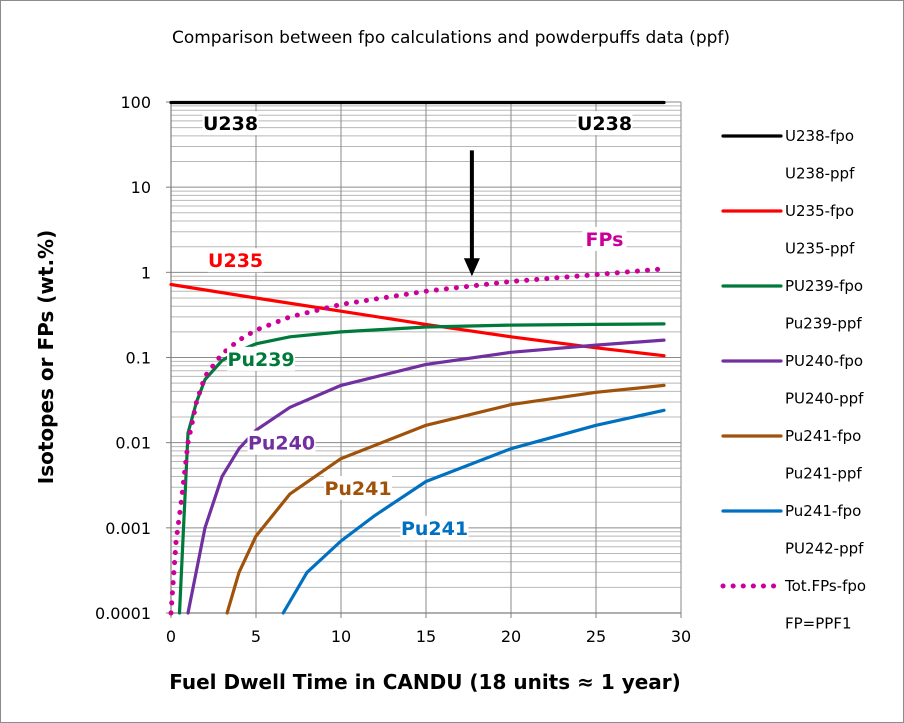  Describe the element at coordinates (426, 636) in the screenshot. I see `x-tick-label: 15` at that location.